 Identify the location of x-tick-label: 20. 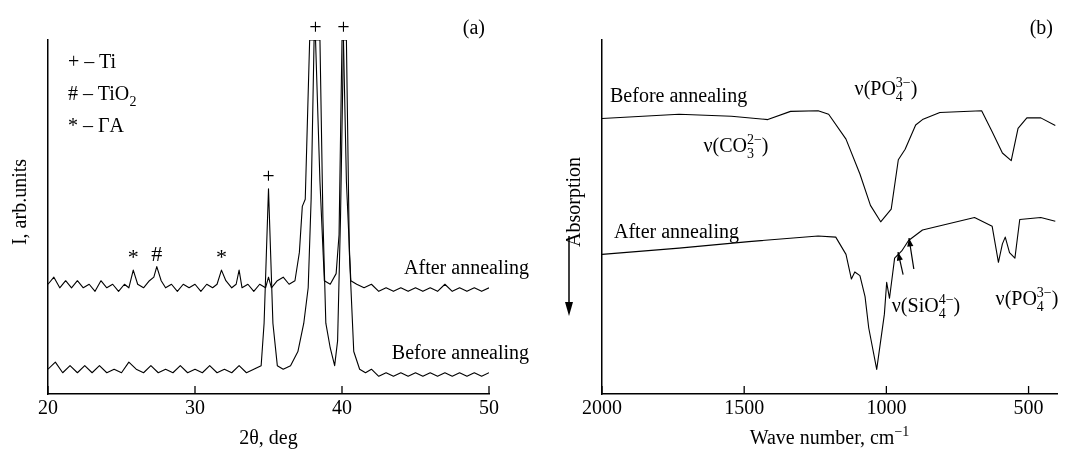
(48, 407).